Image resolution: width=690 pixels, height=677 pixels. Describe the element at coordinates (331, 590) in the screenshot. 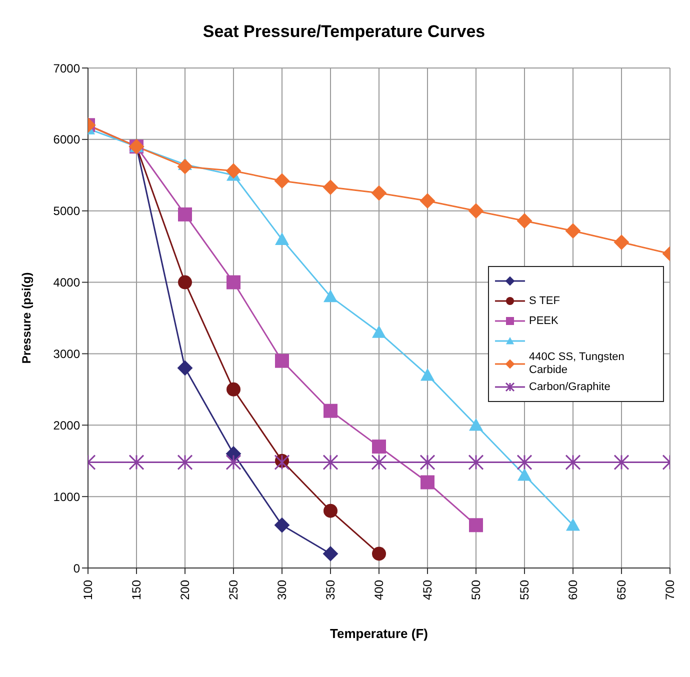

I see `x-tick-label: 350` at that location.